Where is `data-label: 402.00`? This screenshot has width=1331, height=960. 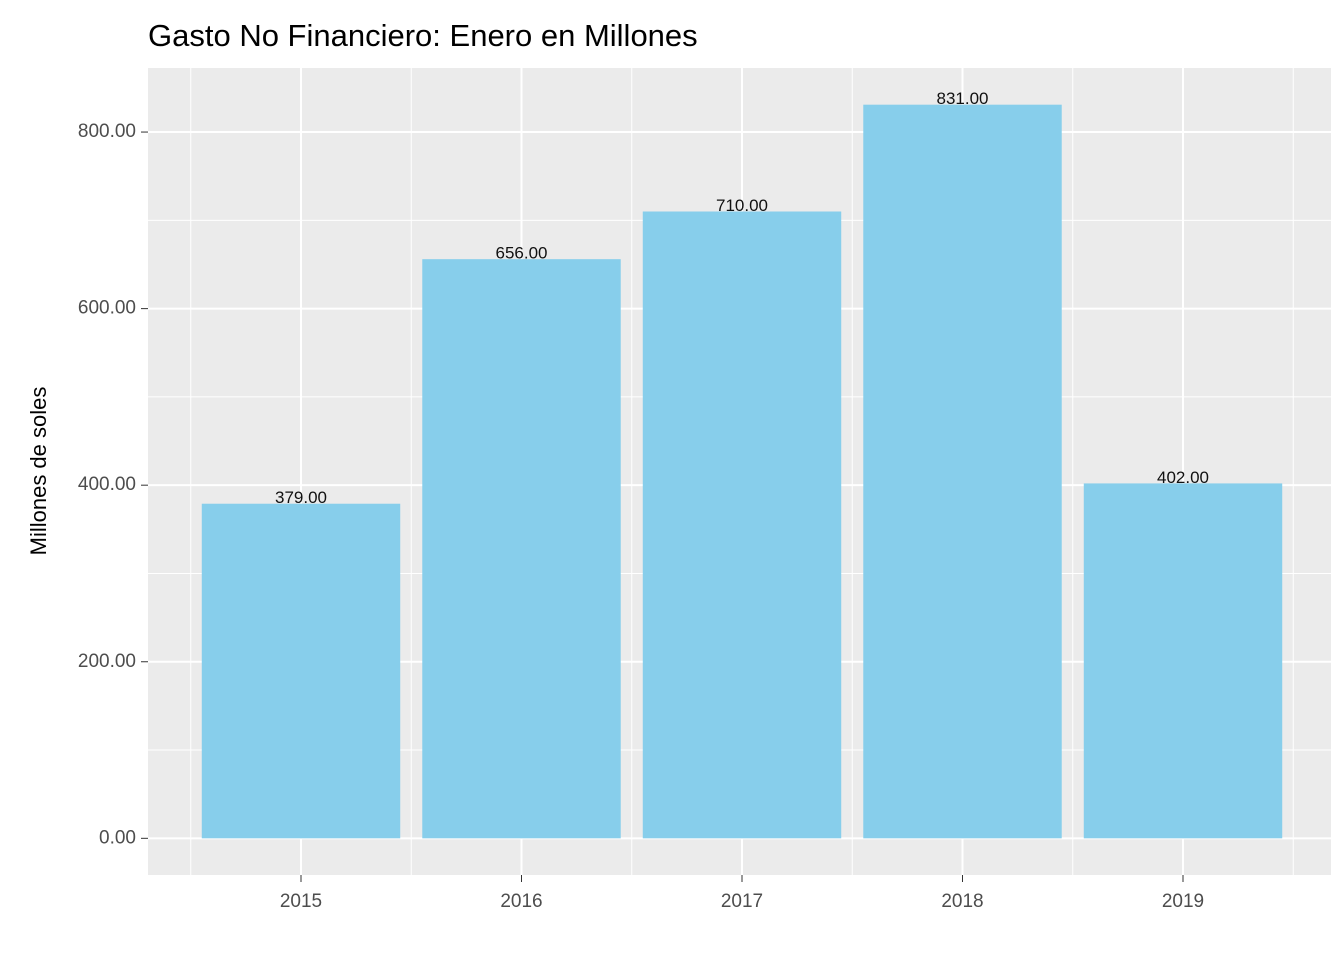
data-label: 402.00 is located at coordinates (1183, 477).